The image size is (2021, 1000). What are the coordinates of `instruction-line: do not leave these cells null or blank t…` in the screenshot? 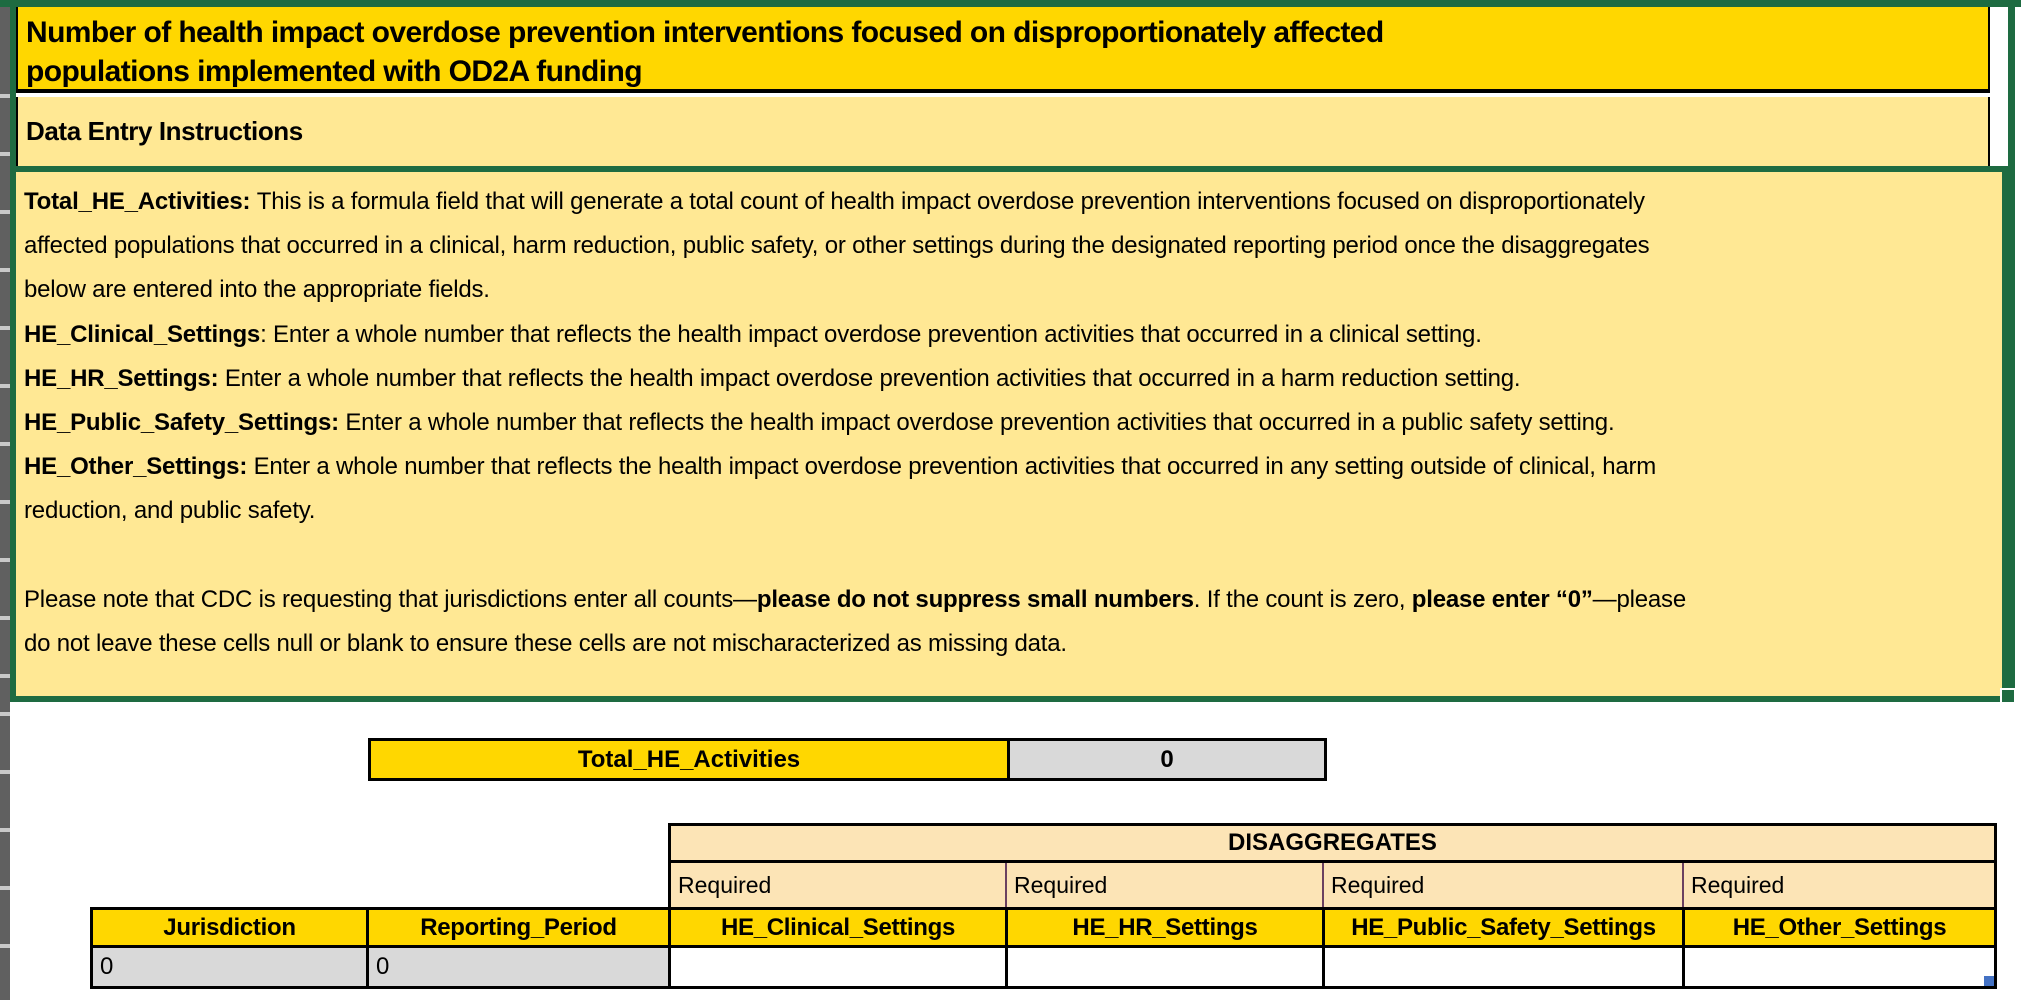 It's located at (545, 644).